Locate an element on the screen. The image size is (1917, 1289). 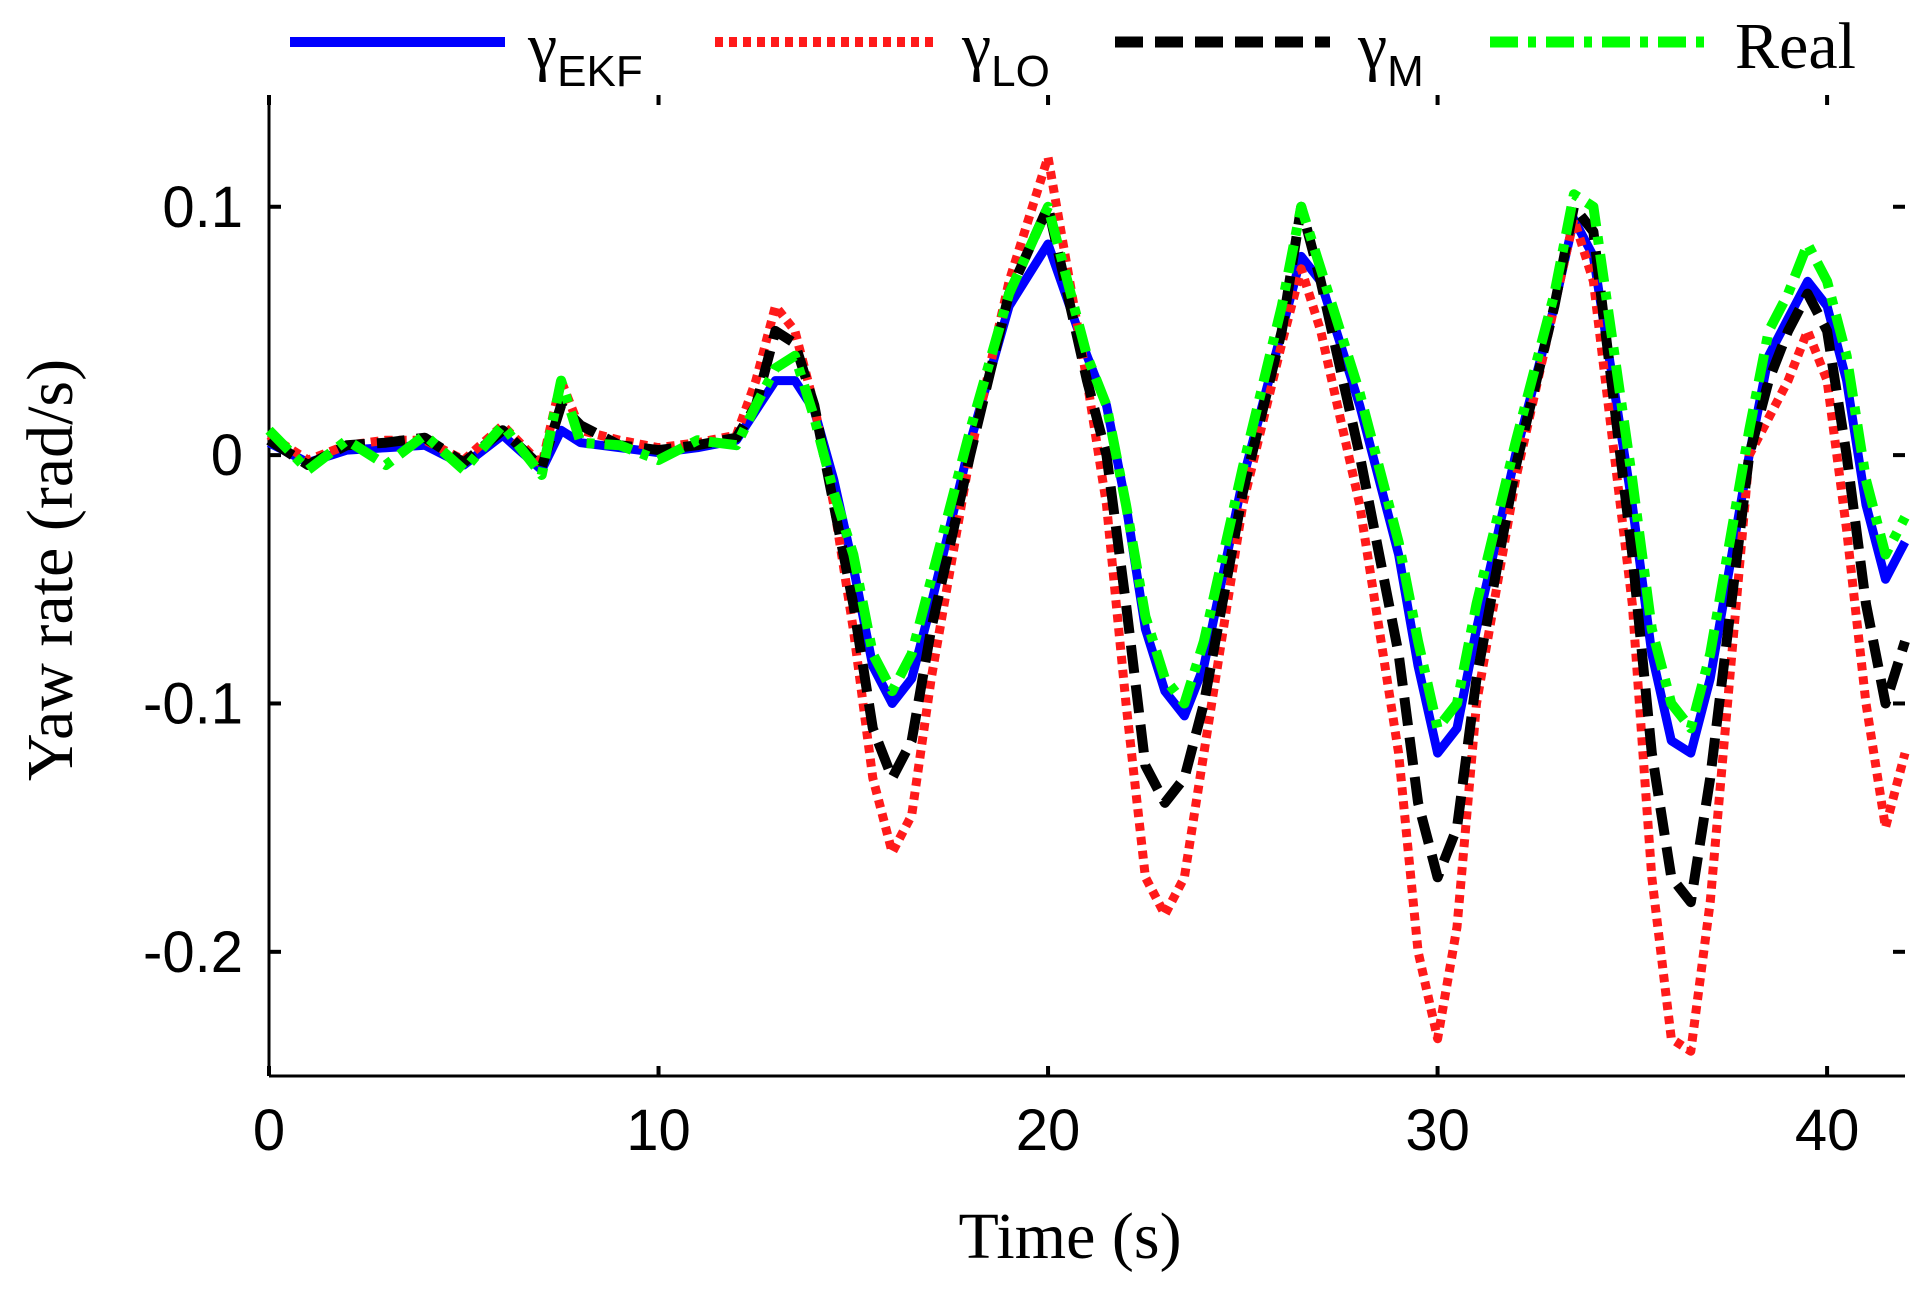
y-tick-label: 0.1 is located at coordinates (202, 207).